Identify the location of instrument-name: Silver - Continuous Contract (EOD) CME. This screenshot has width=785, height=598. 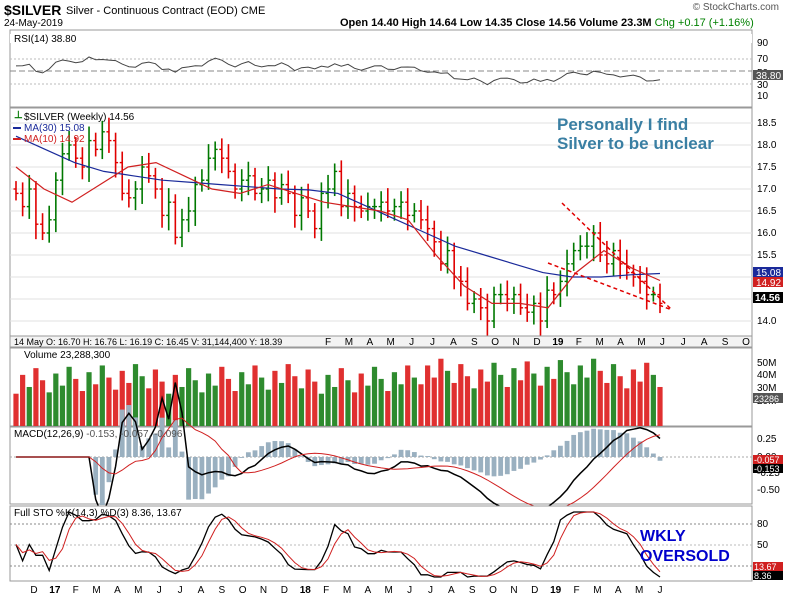
(166, 11).